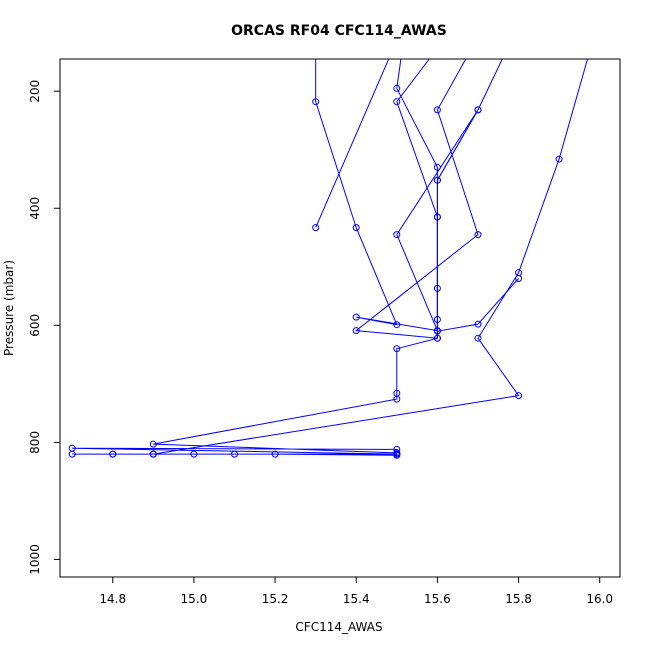 This screenshot has width=650, height=650. Describe the element at coordinates (339, 31) in the screenshot. I see `chart-title: ORCAS RF04 CFC114_AWAS` at that location.